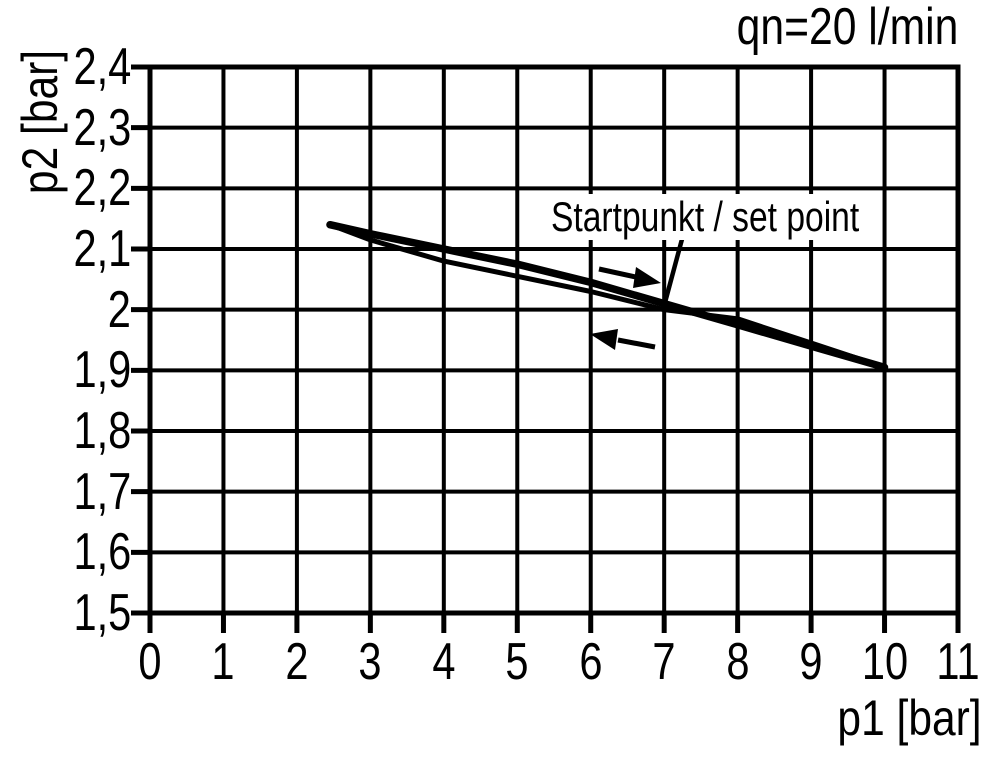 Image resolution: width=1000 pixels, height=764 pixels. I want to click on y-tick-label: 2,1, so click(102, 249).